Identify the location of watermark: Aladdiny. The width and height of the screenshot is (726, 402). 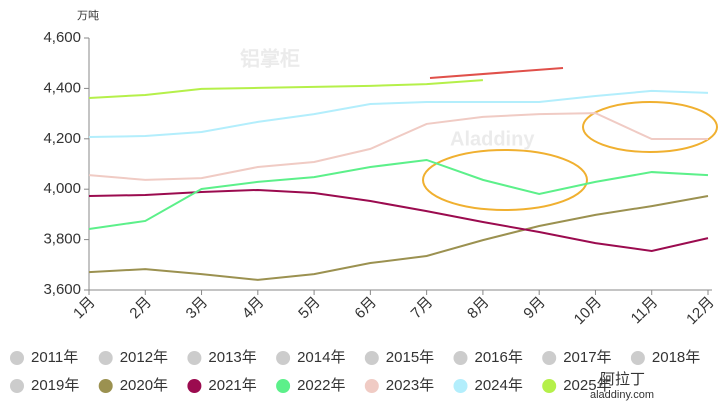
(492, 139).